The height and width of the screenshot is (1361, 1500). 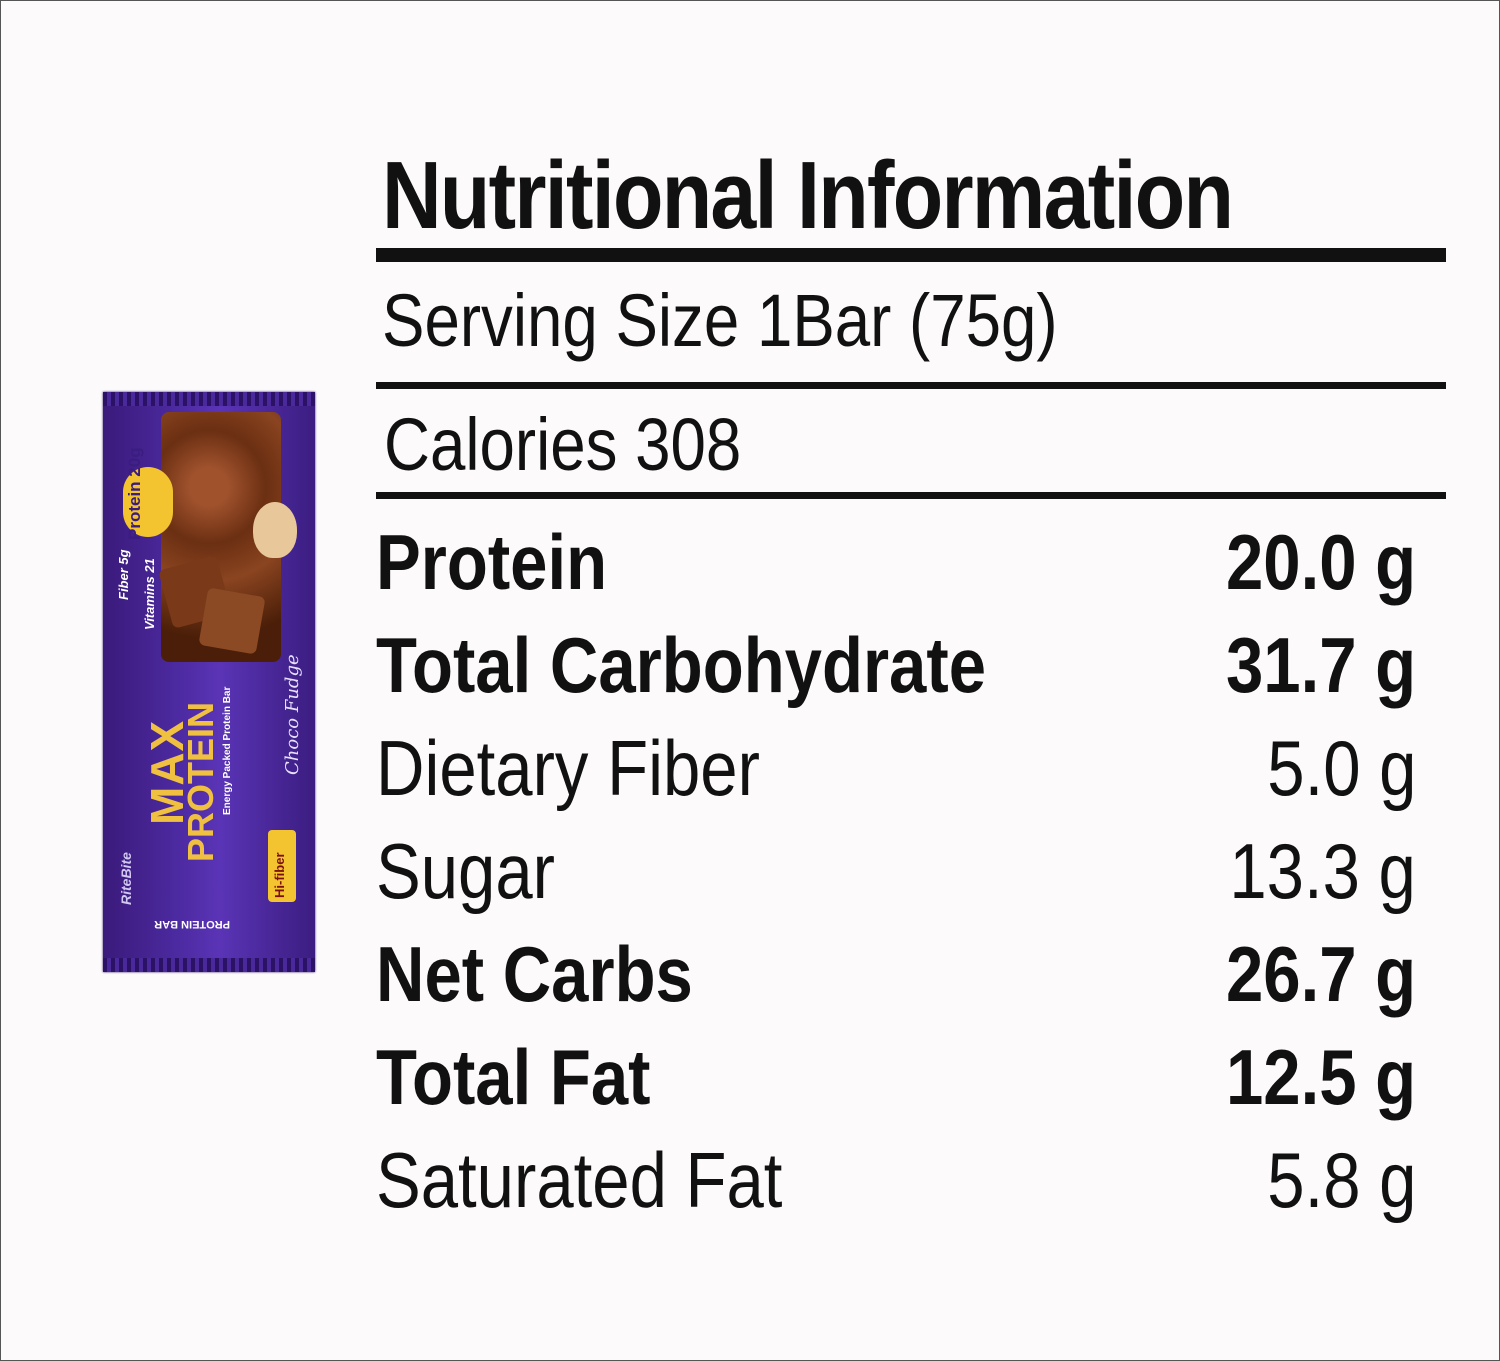 What do you see at coordinates (896, 1080) in the screenshot?
I see `nutrient-row-total-fat: Total Fat 12.5 g` at bounding box center [896, 1080].